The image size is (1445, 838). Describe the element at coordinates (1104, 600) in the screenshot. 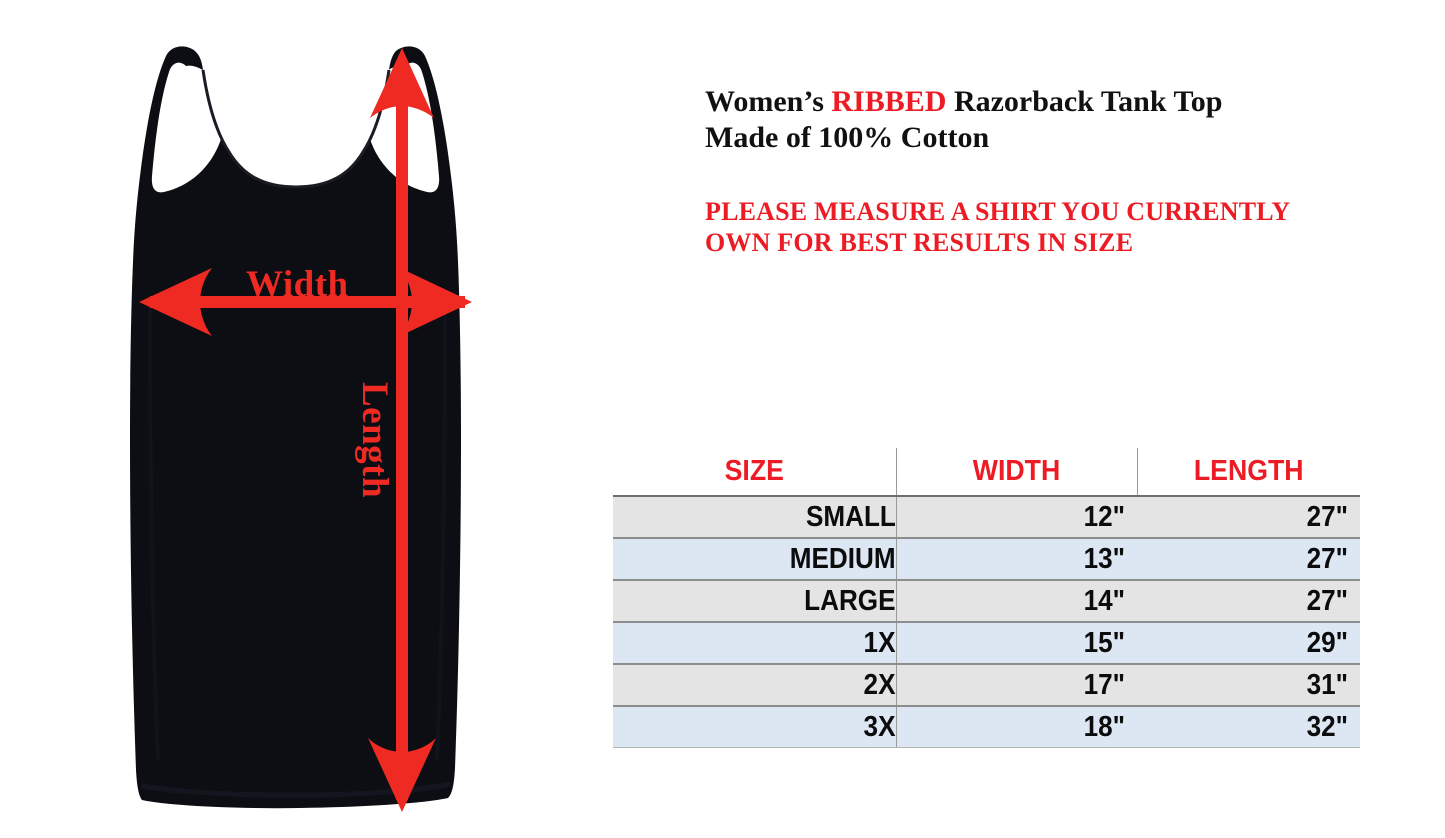

I see `cell-width-text: 14"` at that location.